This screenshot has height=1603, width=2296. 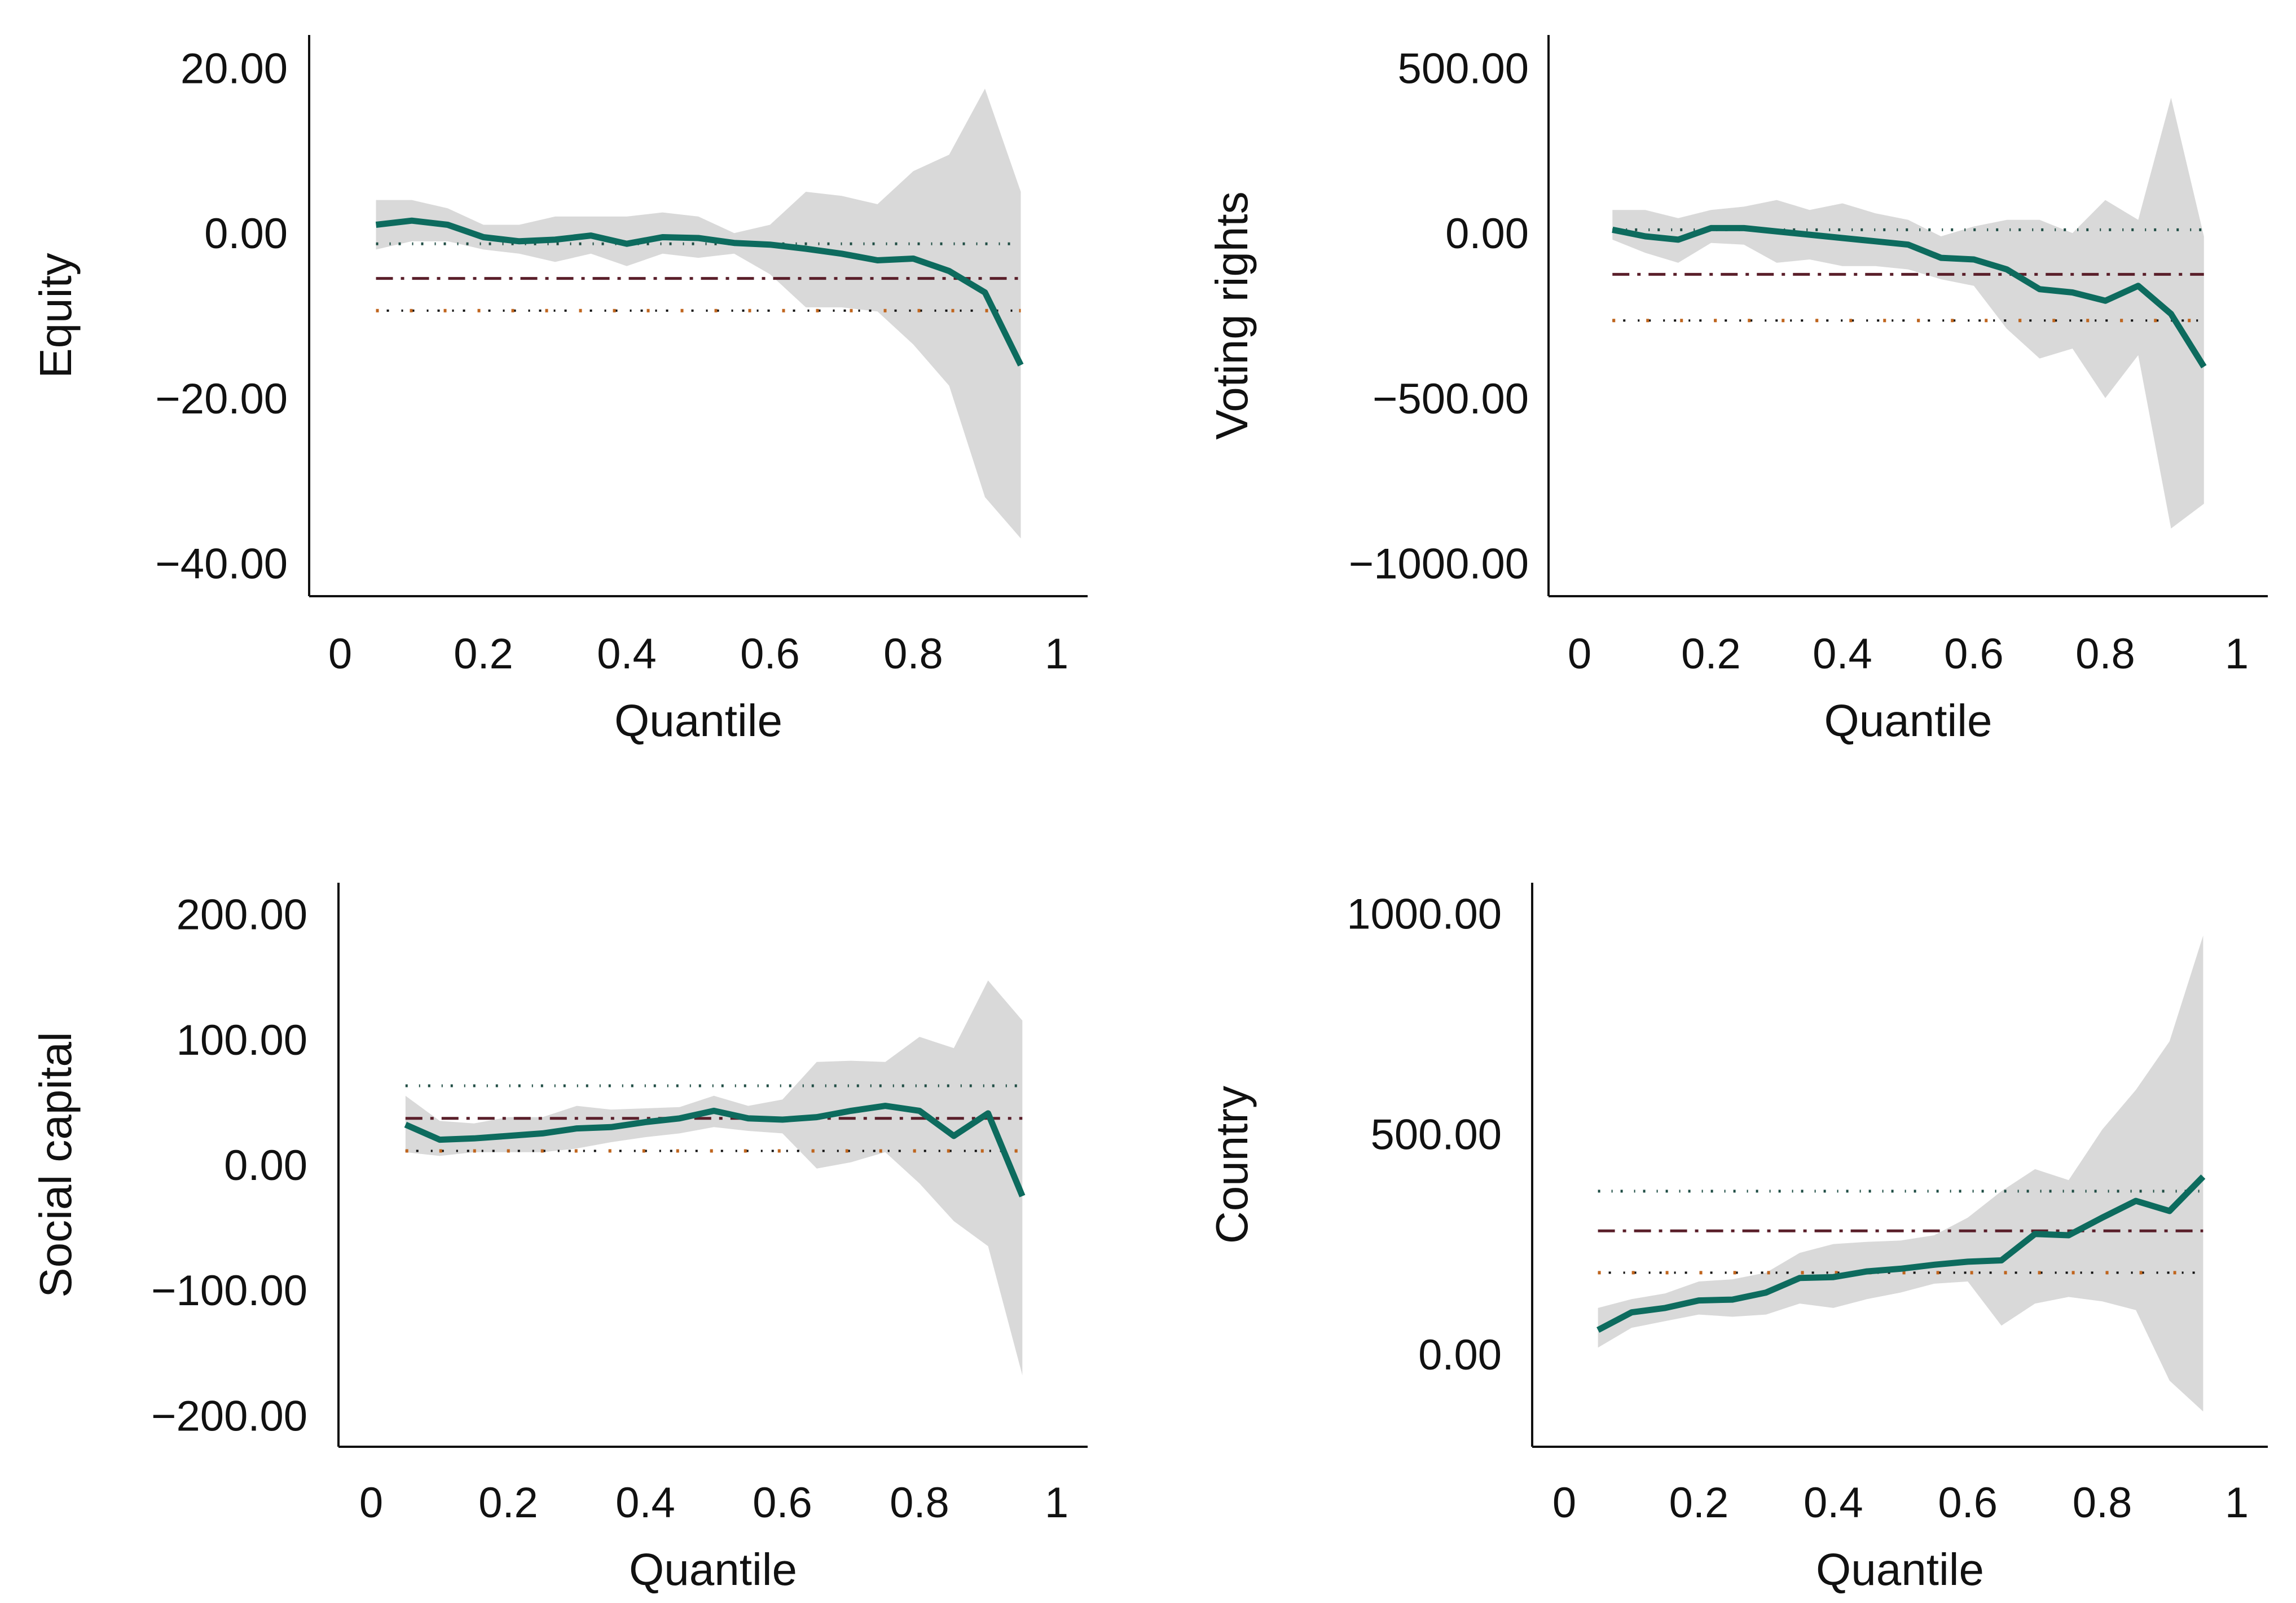 I want to click on y-tick-label: 100.00, so click(x=242, y=1040).